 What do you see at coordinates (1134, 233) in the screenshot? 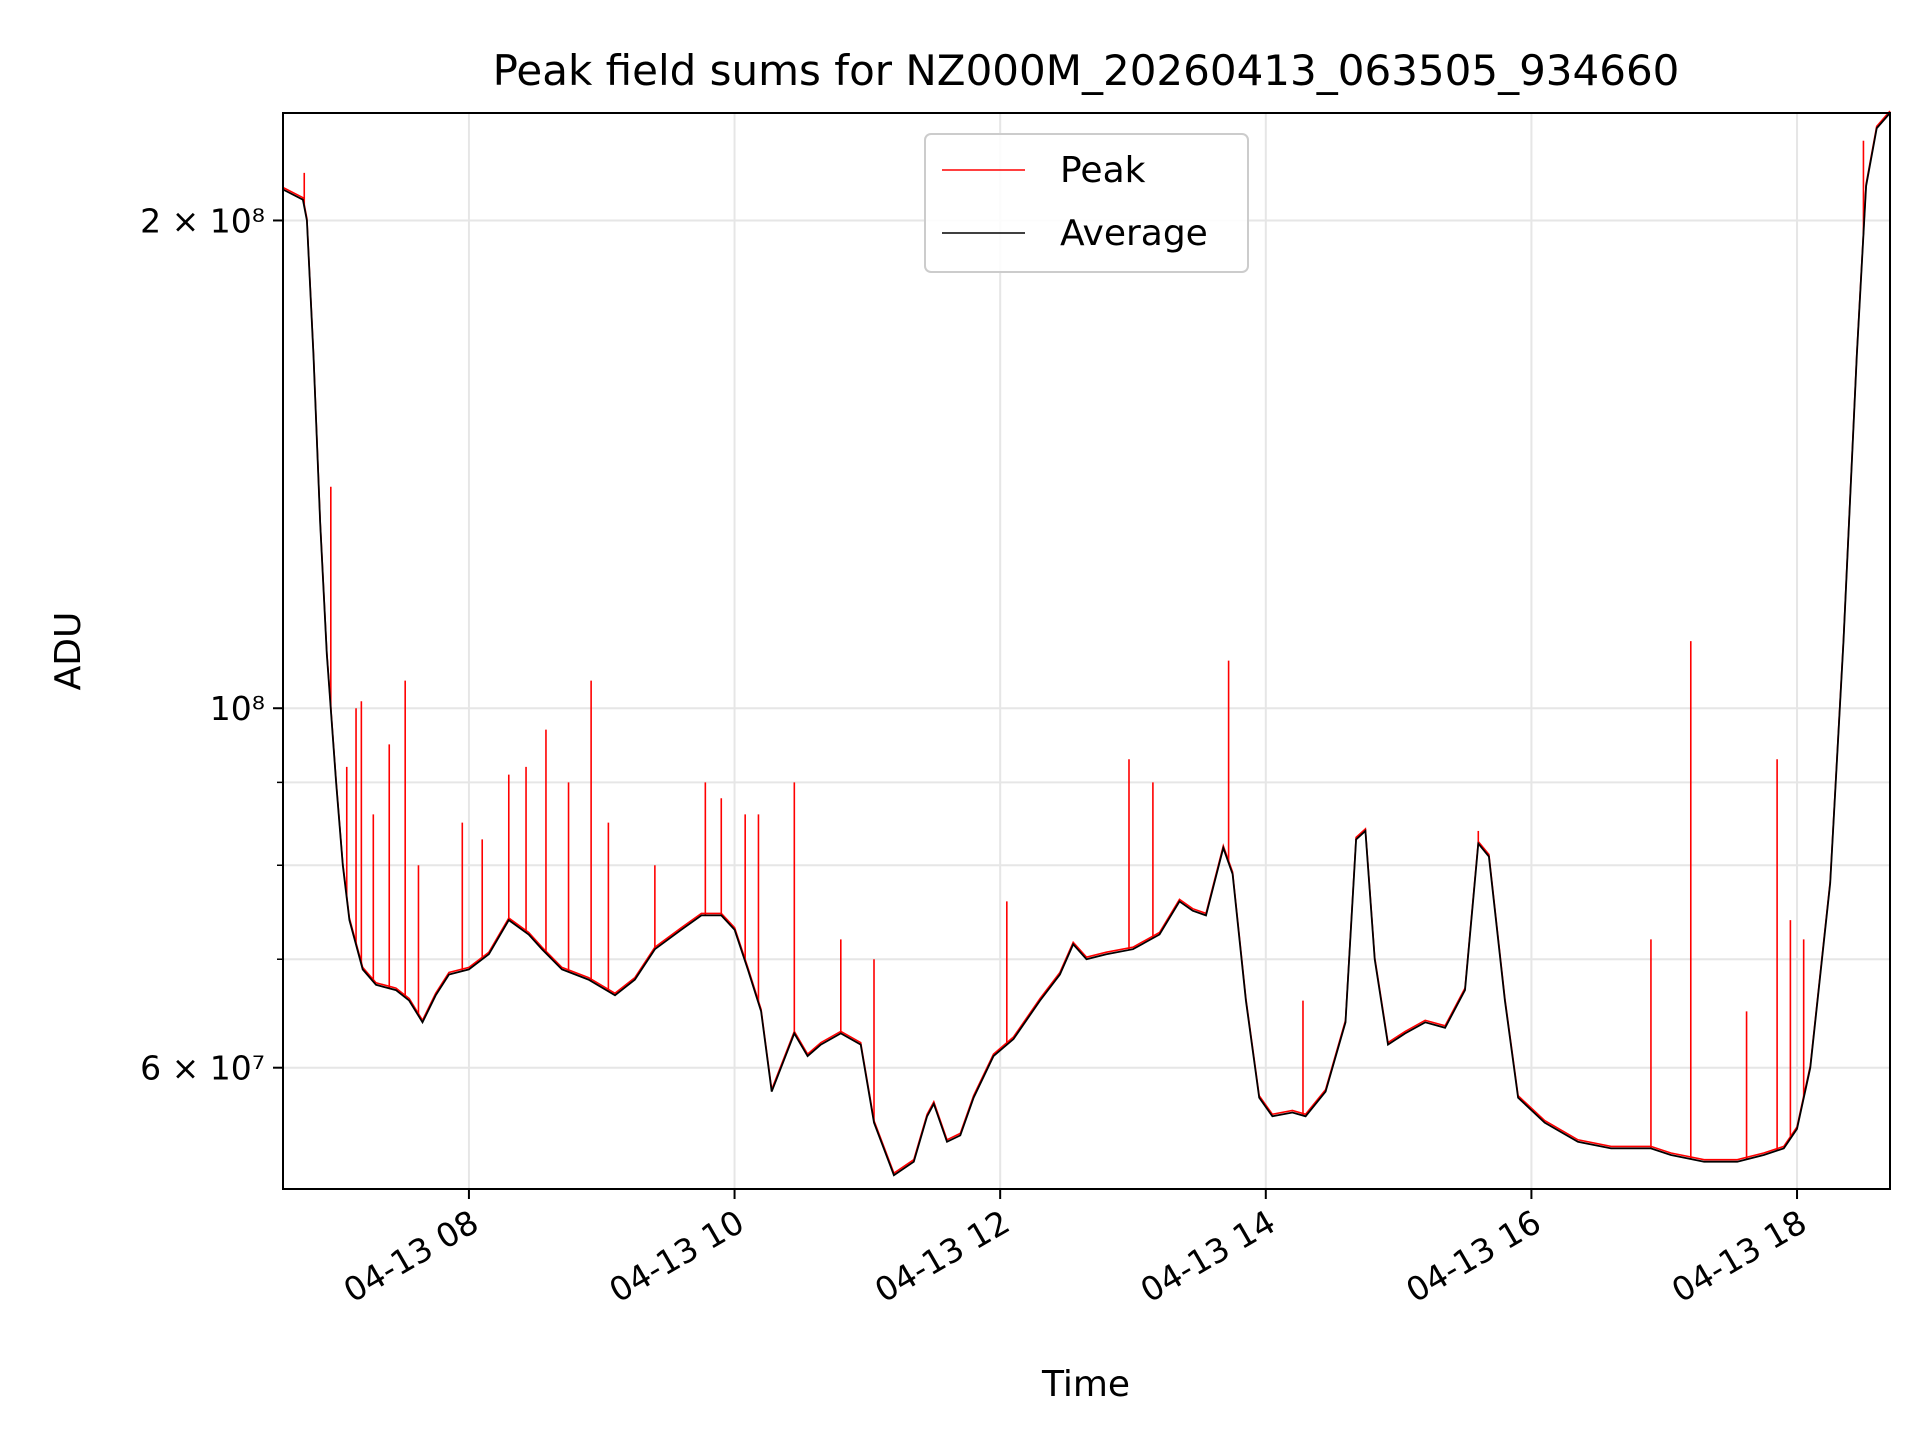
I see `legend-average-label: Average` at bounding box center [1134, 233].